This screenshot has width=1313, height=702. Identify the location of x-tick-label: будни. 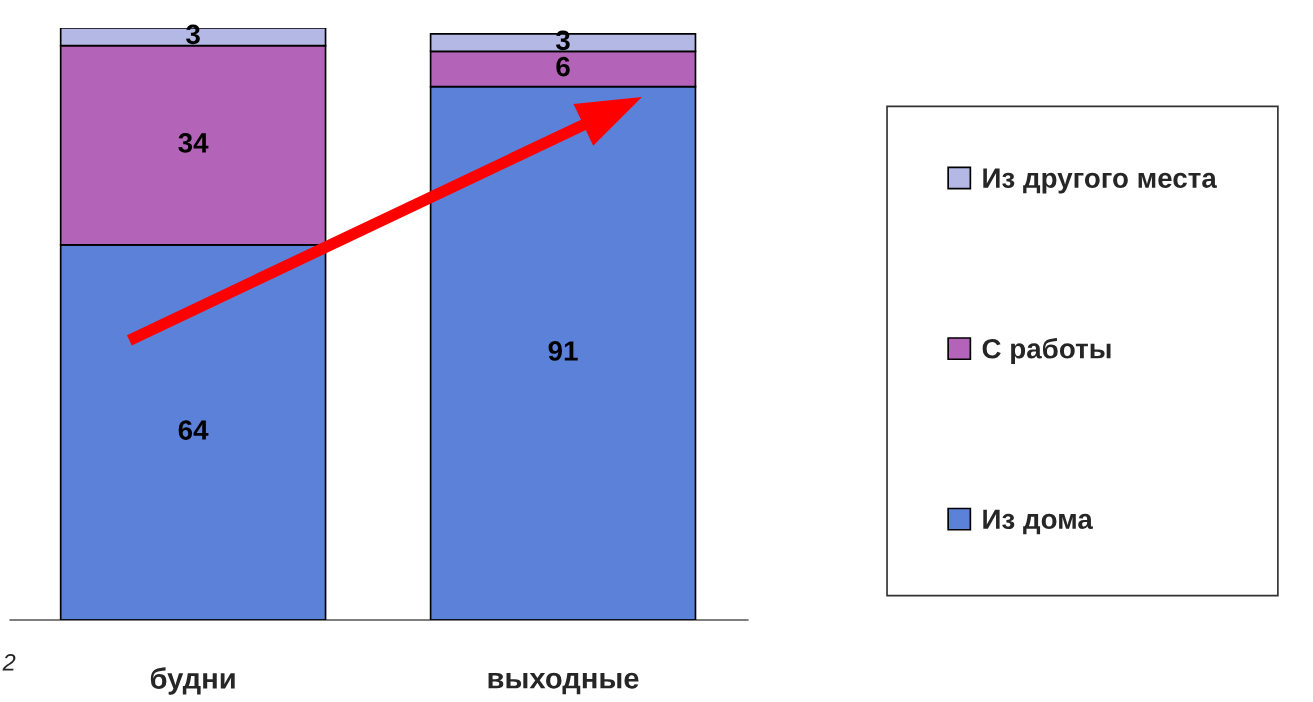
(192, 681).